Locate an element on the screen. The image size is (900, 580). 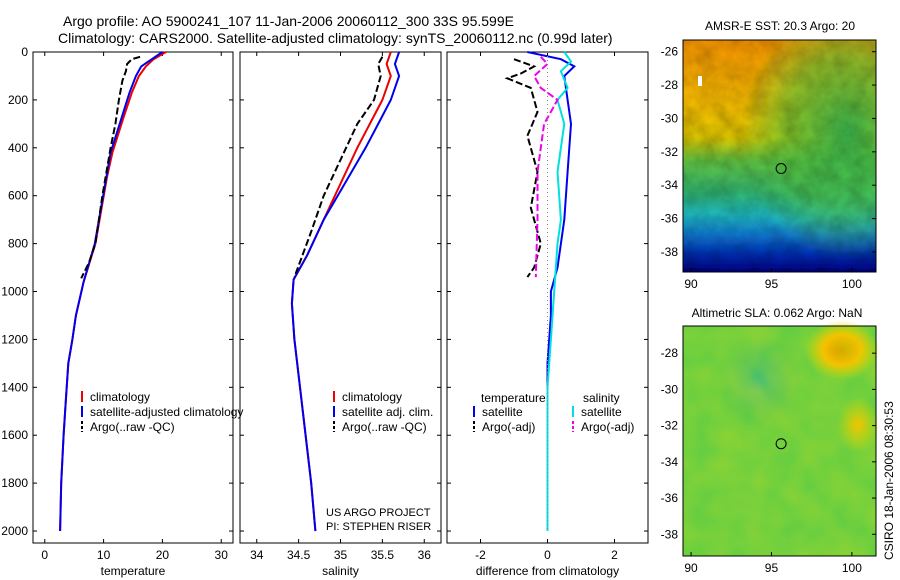
sla-high-anomaly is located at coordinates (842, 350).